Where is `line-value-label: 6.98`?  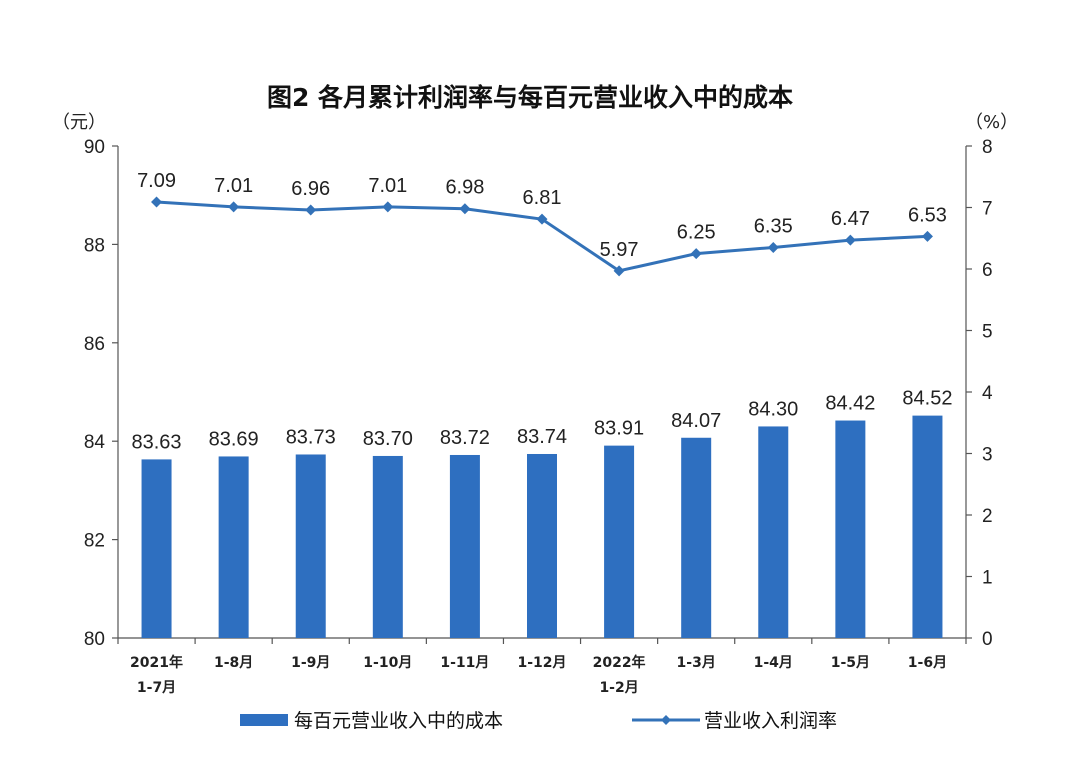
line-value-label: 6.98 is located at coordinates (464, 188).